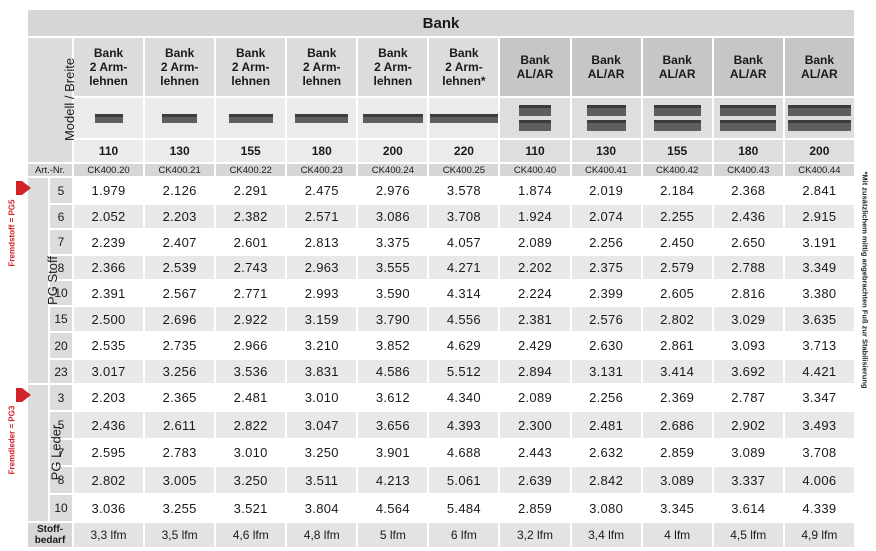 The image size is (876, 551). Describe the element at coordinates (12, 233) in the screenshot. I see `fremdstoff-label: Fremdstoff = PG5` at that location.